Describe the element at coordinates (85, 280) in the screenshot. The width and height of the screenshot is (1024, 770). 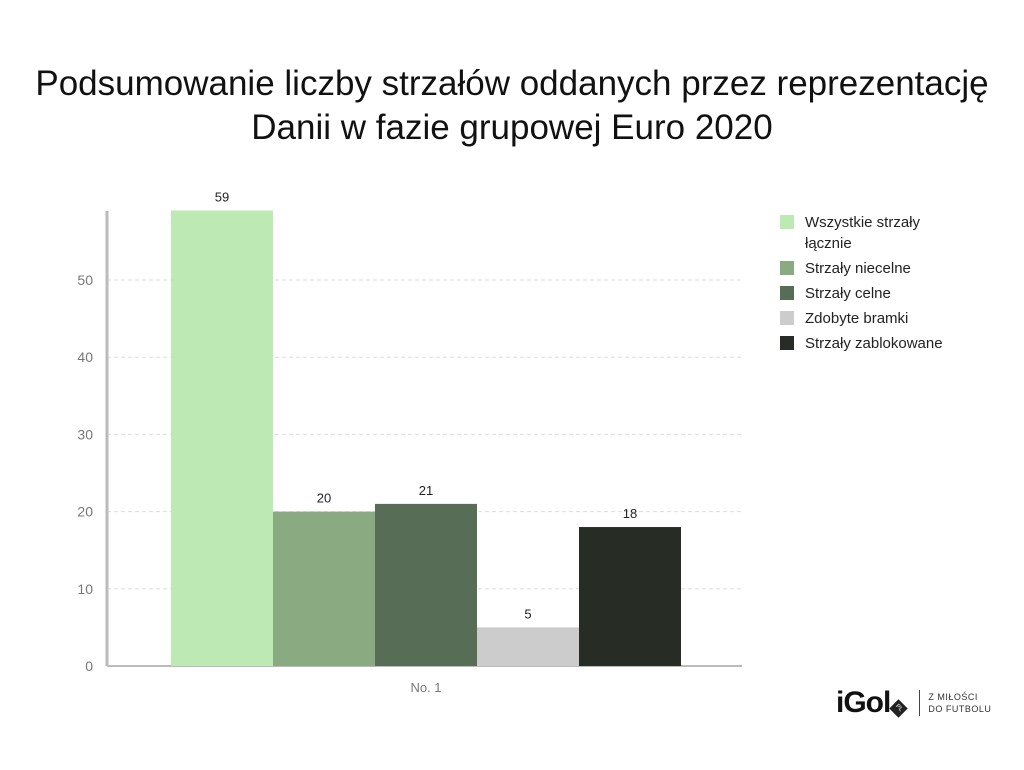
I see `y-tick-label: 50` at that location.